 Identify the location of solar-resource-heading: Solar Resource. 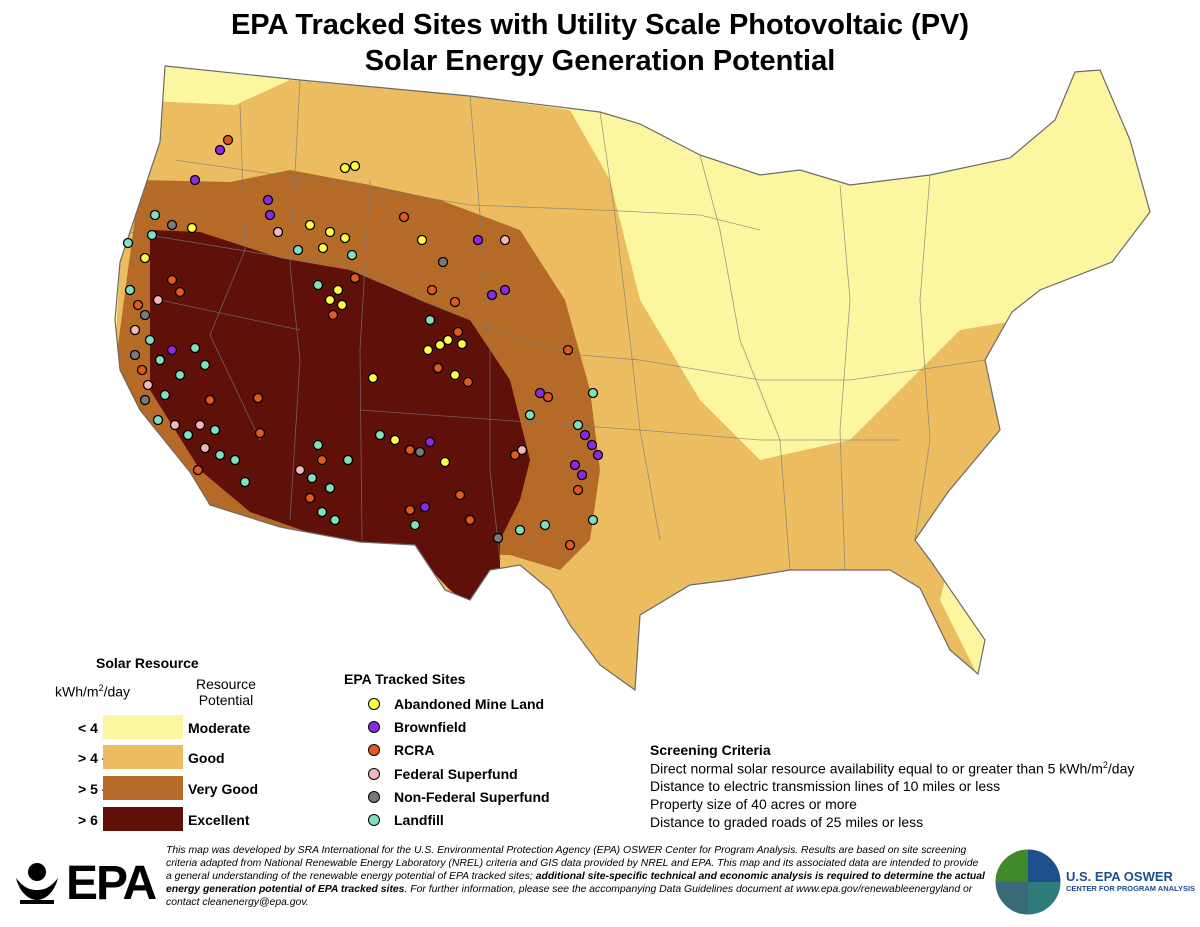
(147, 663).